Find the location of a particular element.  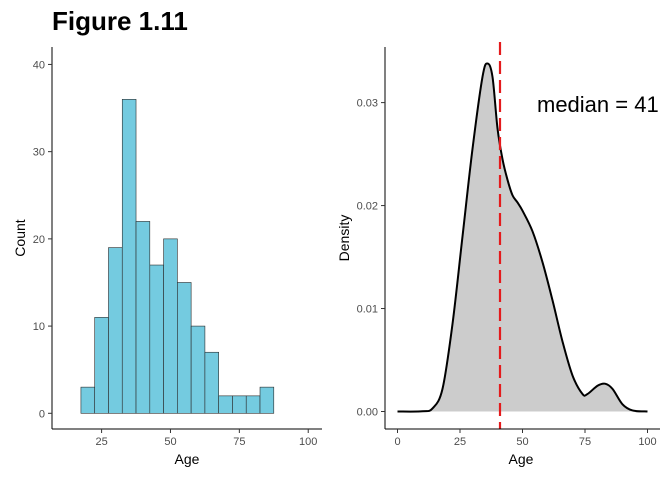

density-x-tick-label: 75 is located at coordinates (585, 442).